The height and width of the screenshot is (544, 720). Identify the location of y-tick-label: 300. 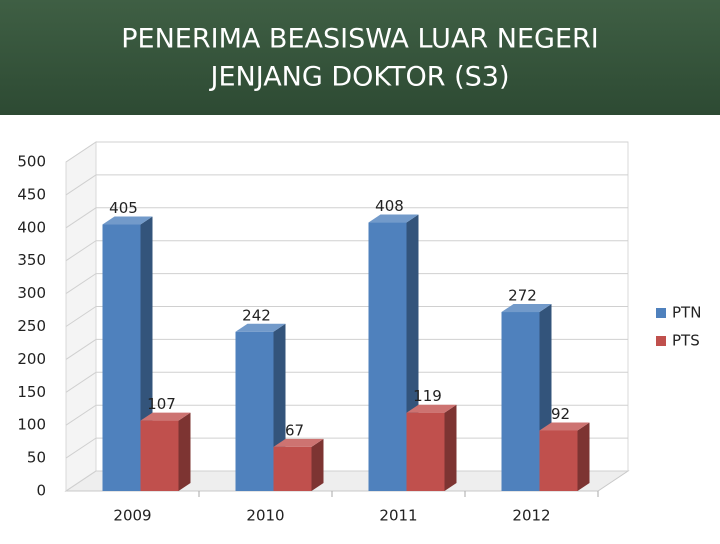
(31, 293).